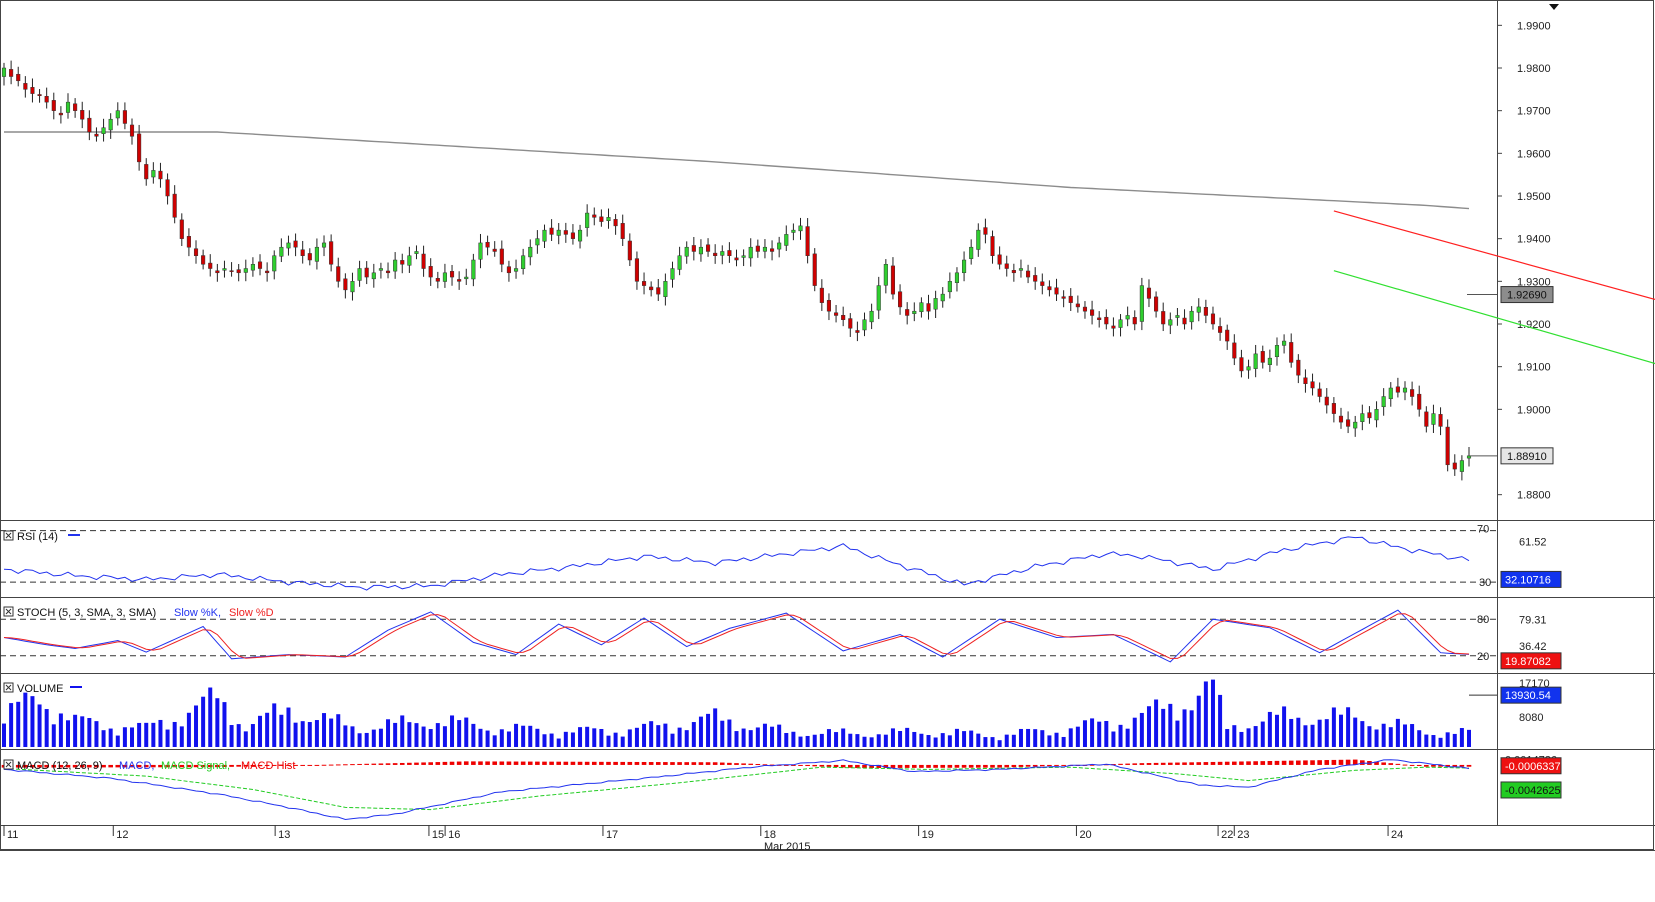 The image size is (1655, 902). Describe the element at coordinates (1533, 647) in the screenshot. I see `stoch-tick-label: 36.42` at that location.